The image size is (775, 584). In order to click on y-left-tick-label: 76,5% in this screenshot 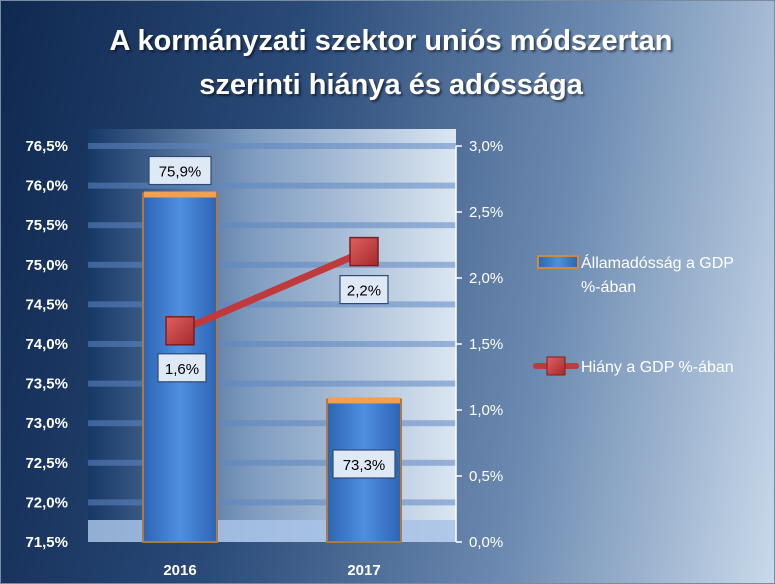, I will do `click(46, 146)`.